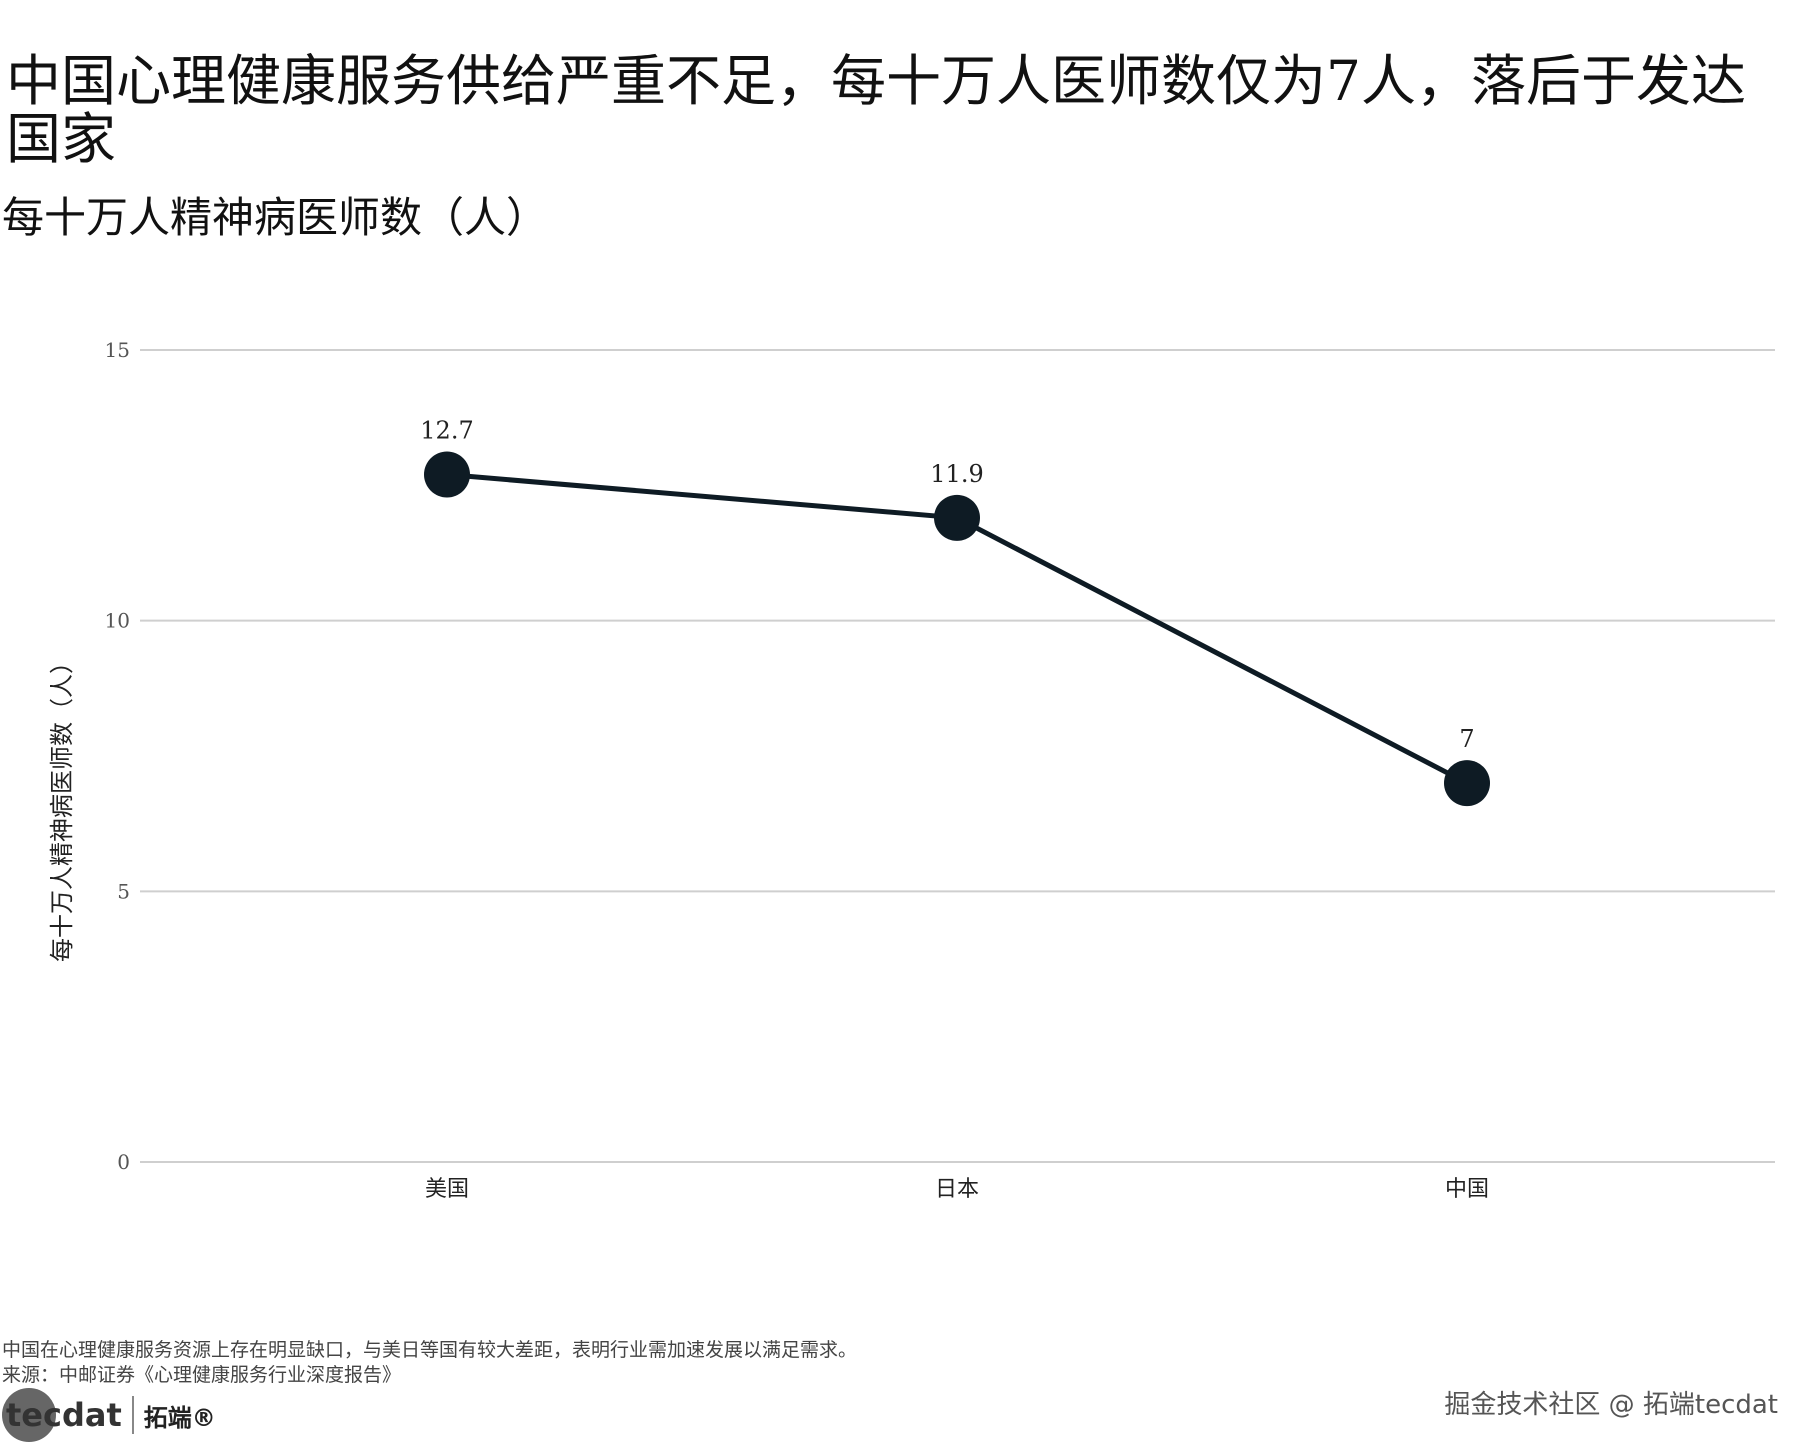 The height and width of the screenshot is (1442, 1800). Describe the element at coordinates (1466, 739) in the screenshot. I see `data-label: 7` at that location.